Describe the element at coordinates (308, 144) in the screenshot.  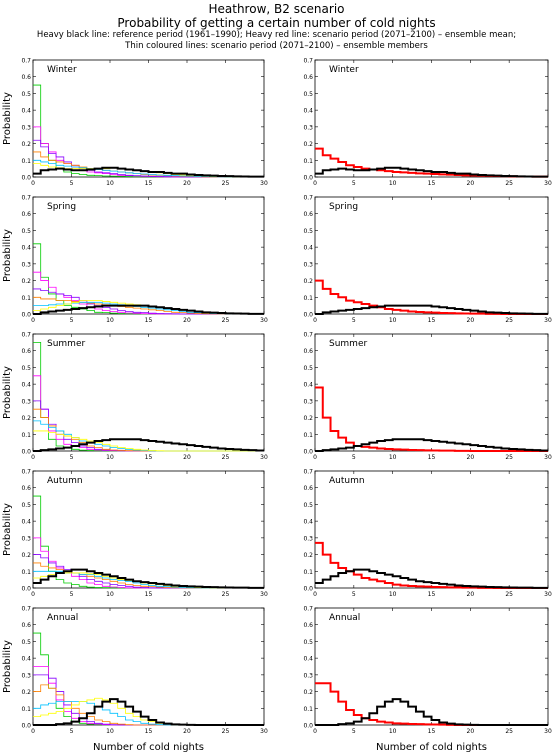
I see `panel-winter-mean-ytick-label: 0.2` at that location.